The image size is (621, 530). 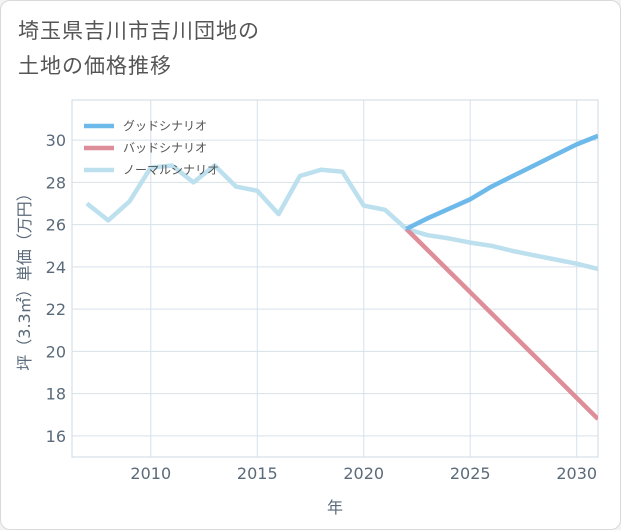 I want to click on x-tick-label: 2025, so click(x=470, y=473).